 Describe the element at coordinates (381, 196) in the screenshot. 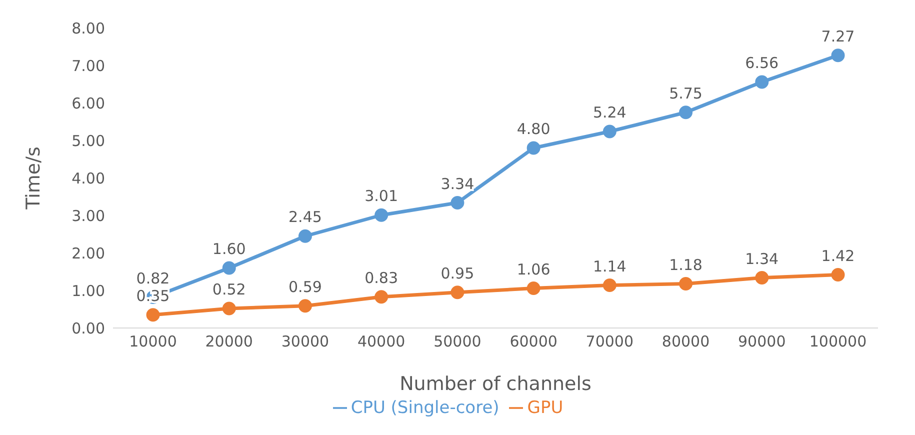

I see `data-label: 3.01` at that location.